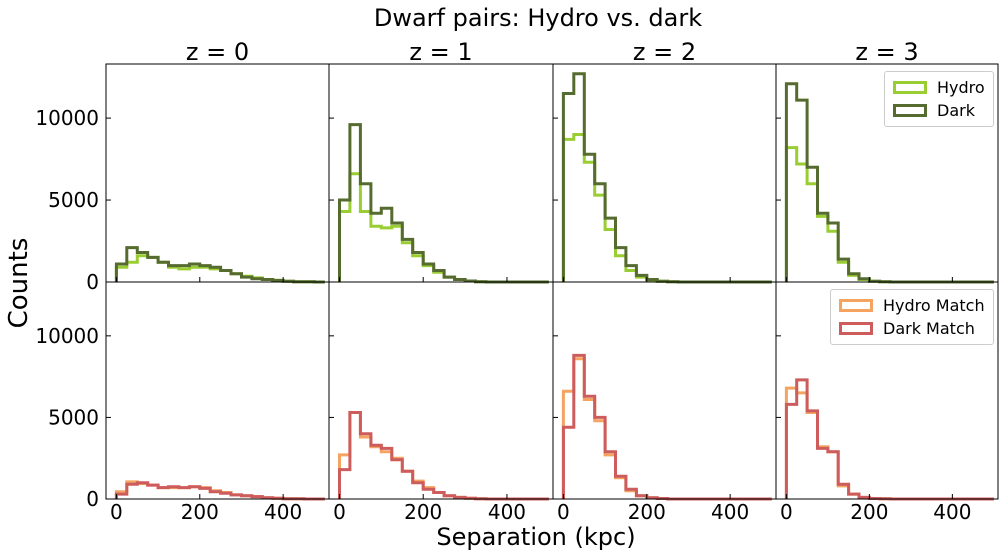 The width and height of the screenshot is (1005, 555). I want to click on panel-r1-c2: 0 200 400, so click(664, 402).